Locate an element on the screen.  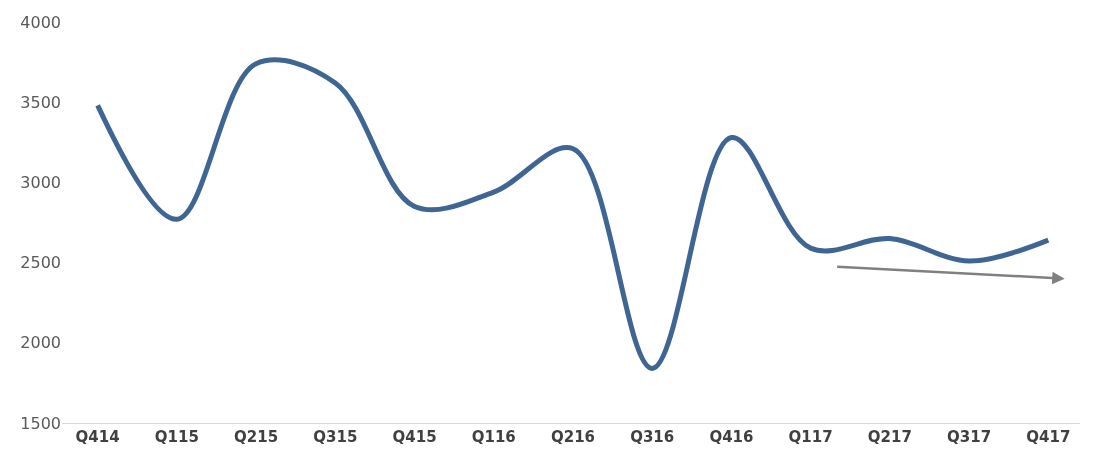
x-tick-label: Q215 is located at coordinates (256, 437).